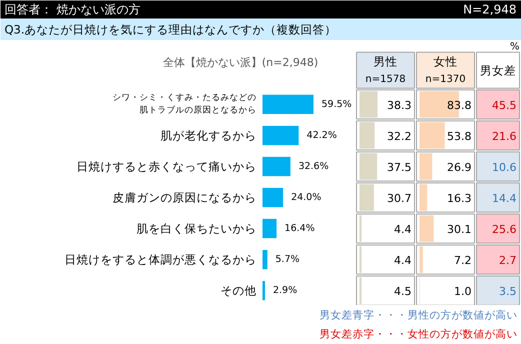 The width and height of the screenshot is (521, 344). I want to click on data-label: 24.0%, so click(306, 198).